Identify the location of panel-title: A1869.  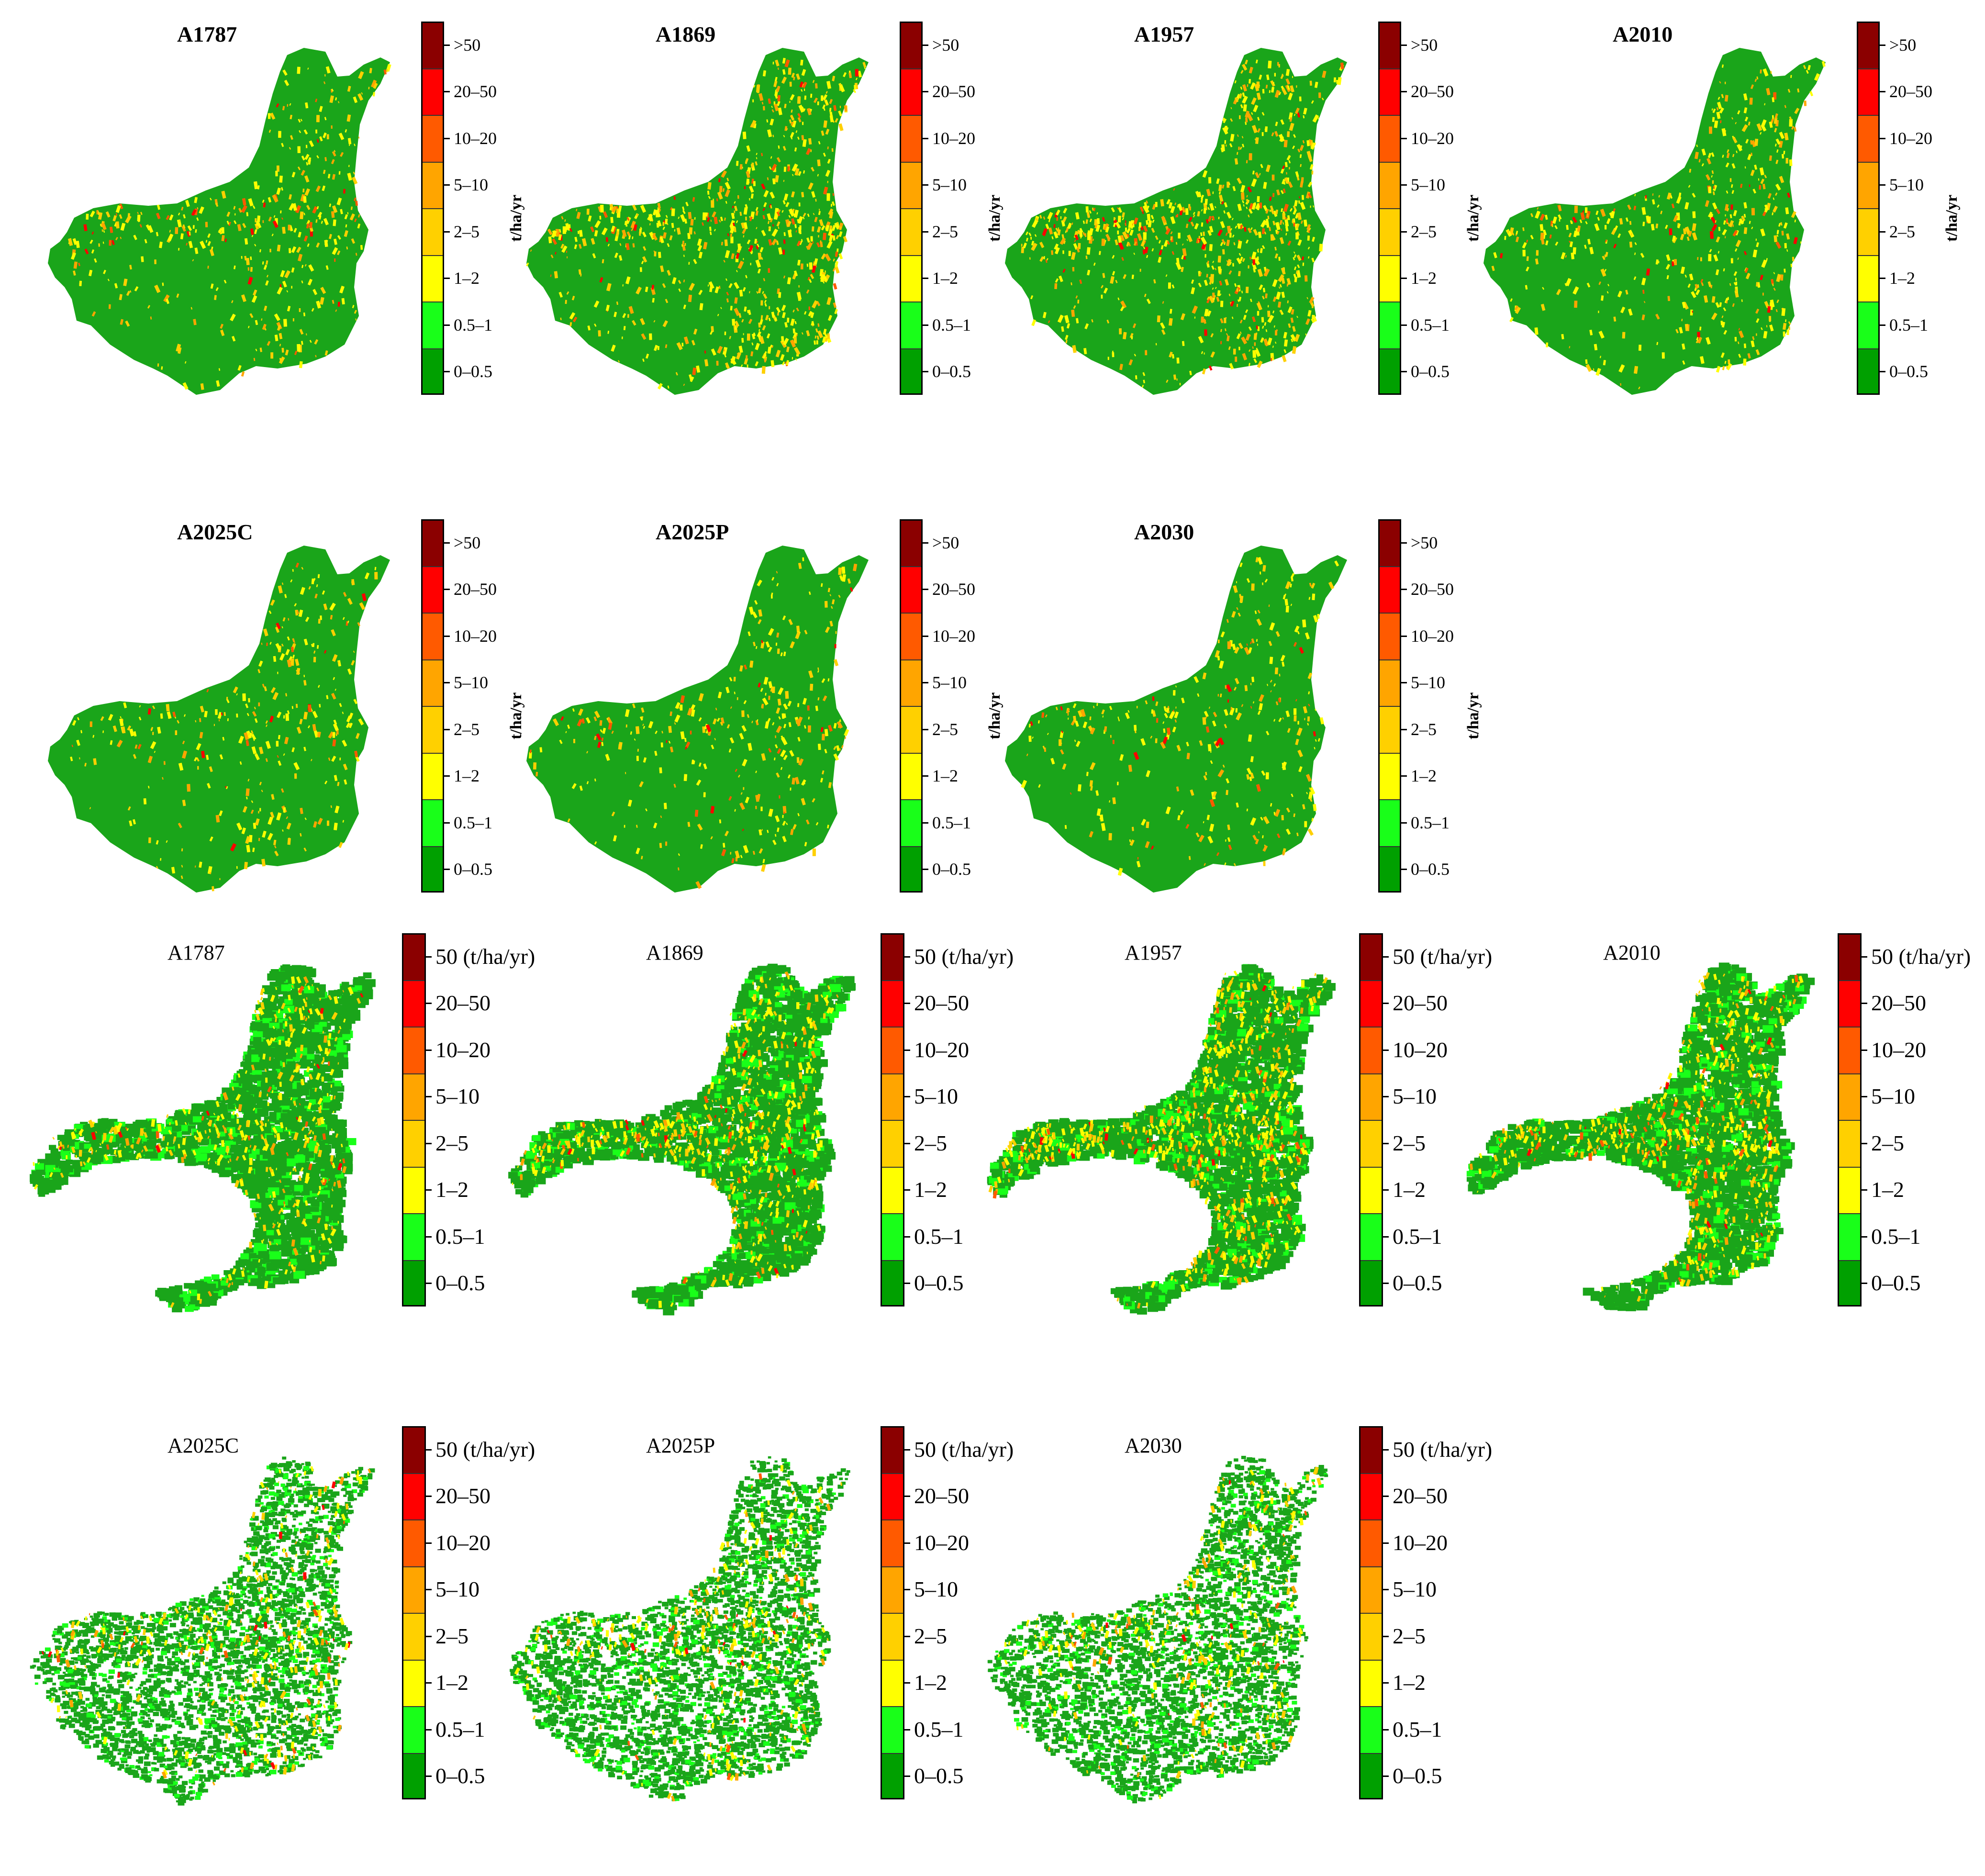
(685, 34).